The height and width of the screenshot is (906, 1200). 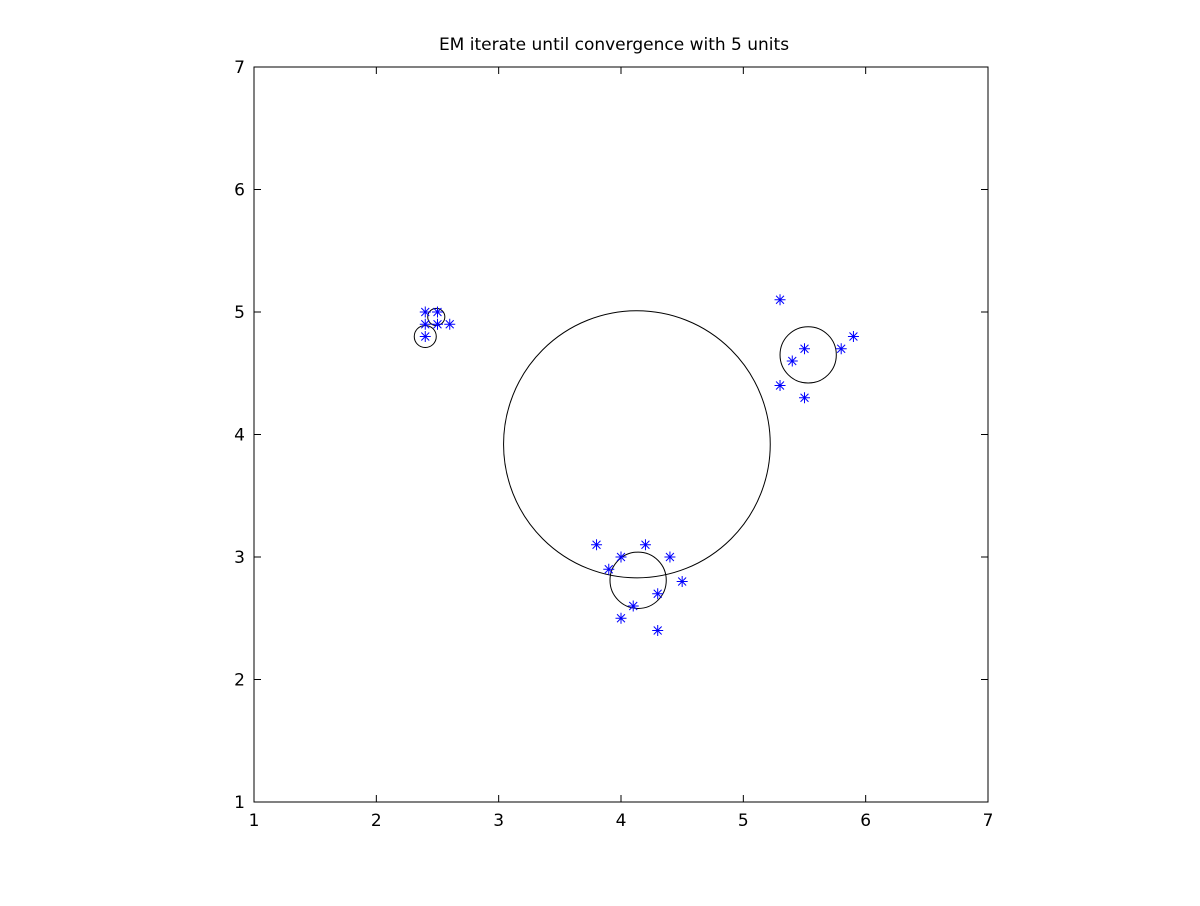 What do you see at coordinates (743, 821) in the screenshot?
I see `x-tick-label: 5` at bounding box center [743, 821].